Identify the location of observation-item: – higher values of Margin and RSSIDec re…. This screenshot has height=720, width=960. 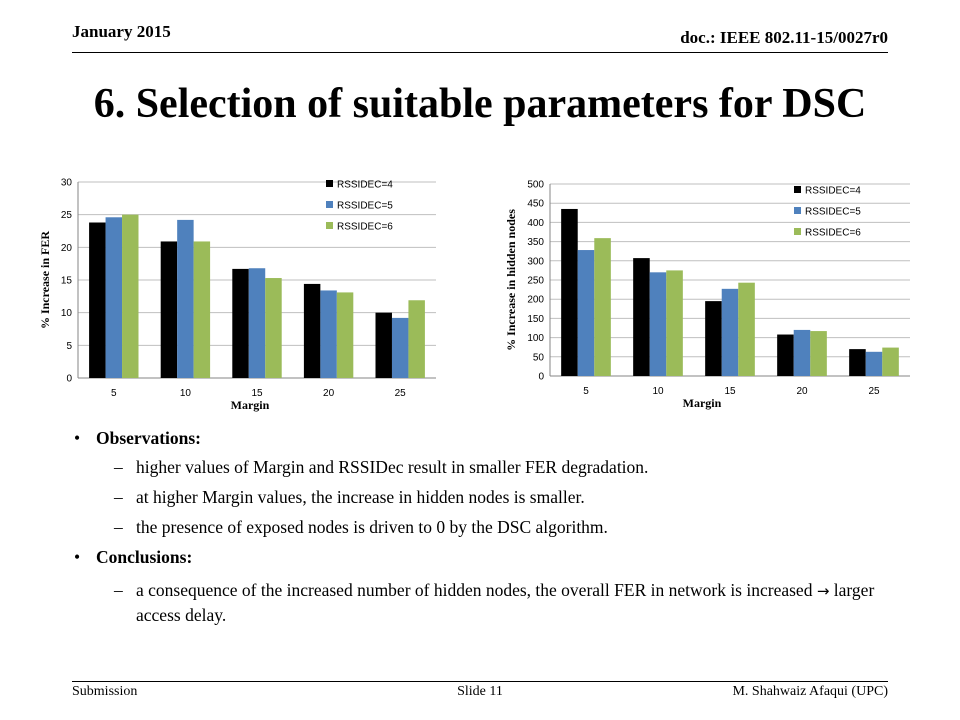
(487, 467).